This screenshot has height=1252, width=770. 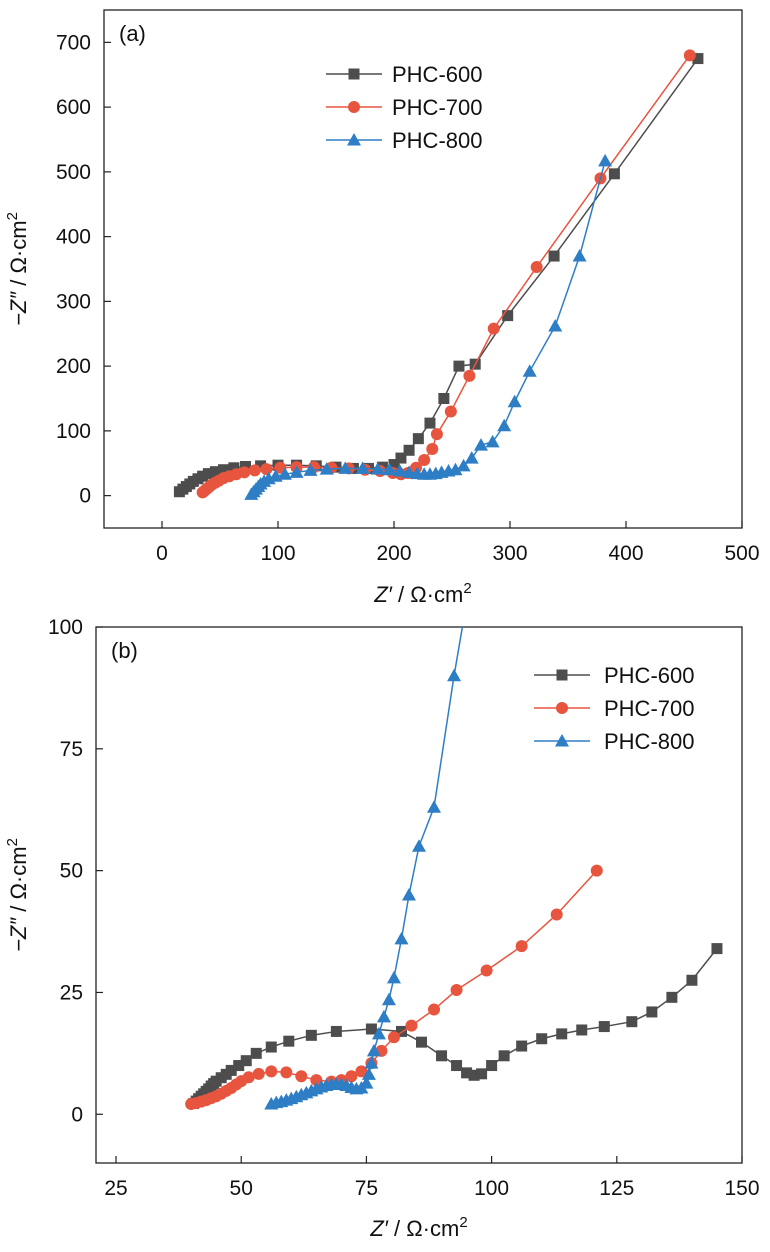 What do you see at coordinates (625, 553) in the screenshot?
I see `x-tick-label: 400` at bounding box center [625, 553].